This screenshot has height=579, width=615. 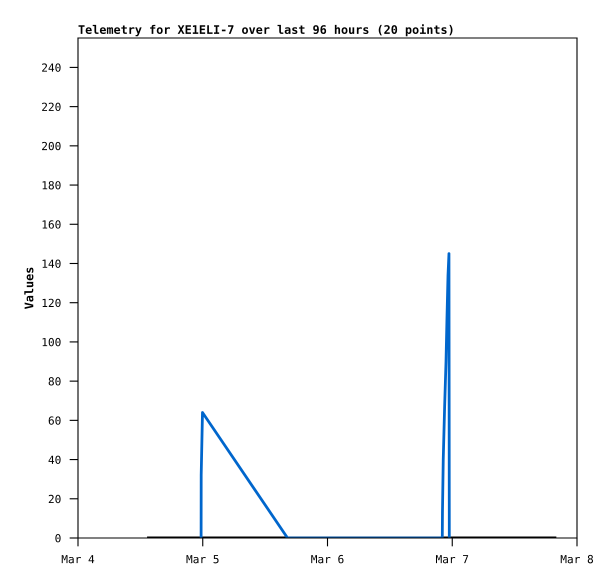 What do you see at coordinates (265, 30) in the screenshot?
I see `chart-title: Telemetry for XE1ELI-7 over last 96 hours (20 points)` at bounding box center [265, 30].